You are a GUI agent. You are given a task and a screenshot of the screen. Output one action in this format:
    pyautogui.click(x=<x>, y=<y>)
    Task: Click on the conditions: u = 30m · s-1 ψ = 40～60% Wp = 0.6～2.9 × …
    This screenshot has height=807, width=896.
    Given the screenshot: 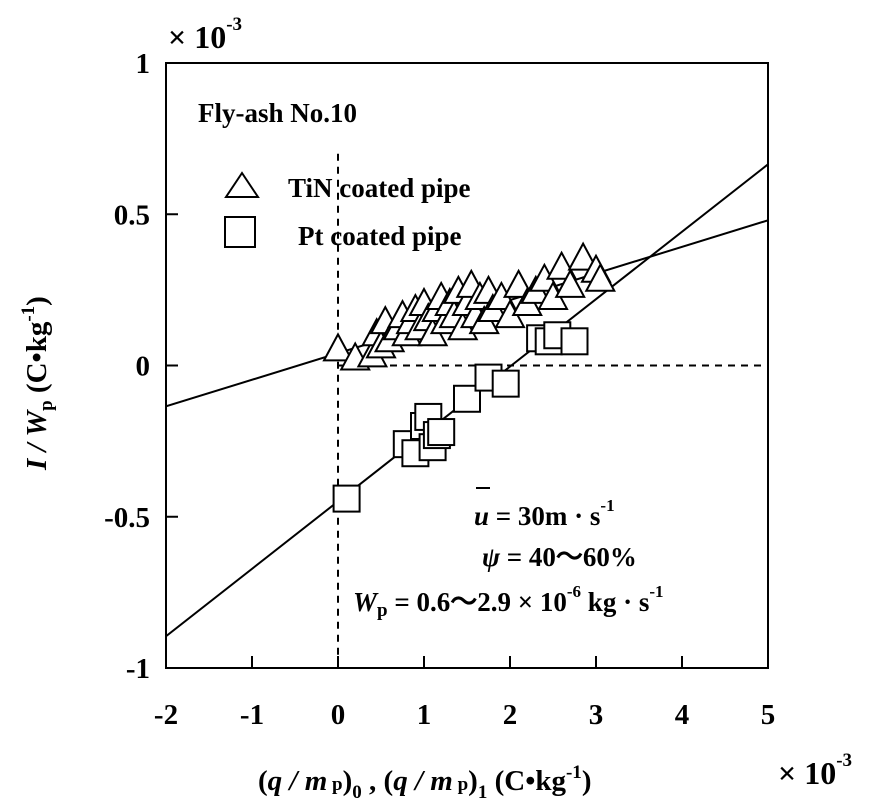 What is the action you would take?
    pyautogui.click(x=508, y=554)
    